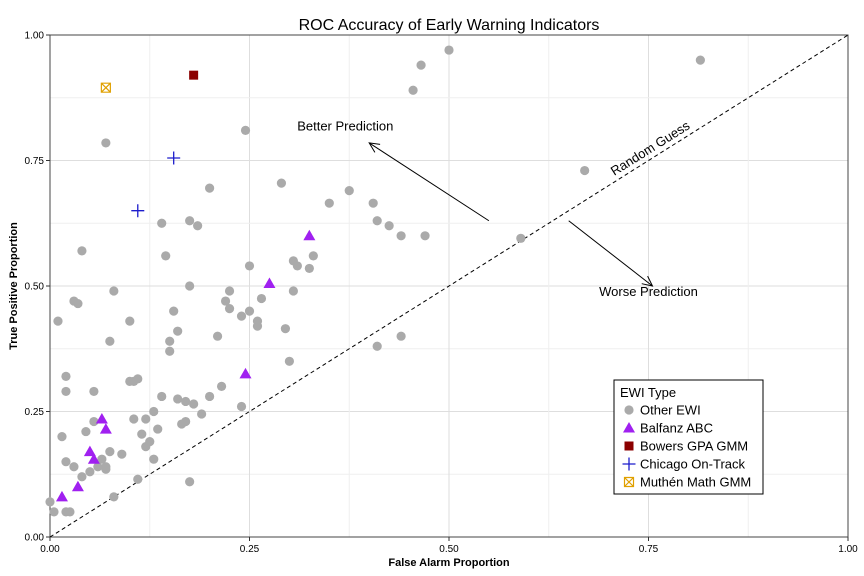 This screenshot has width=864, height=576. What do you see at coordinates (670, 410) in the screenshot?
I see `legend-label-other-ewi: Other EWI` at bounding box center [670, 410].